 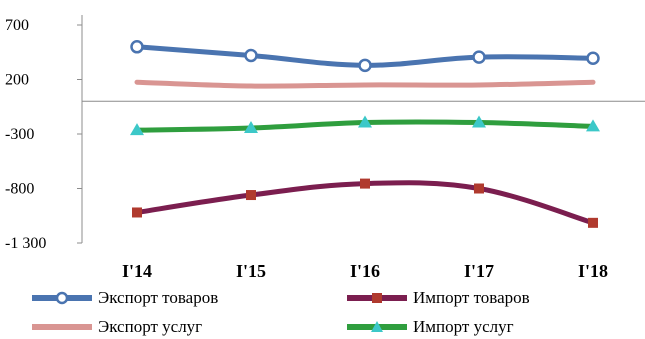 What do you see at coordinates (17, 25) in the screenshot?
I see `y-tick-label: 700` at bounding box center [17, 25].